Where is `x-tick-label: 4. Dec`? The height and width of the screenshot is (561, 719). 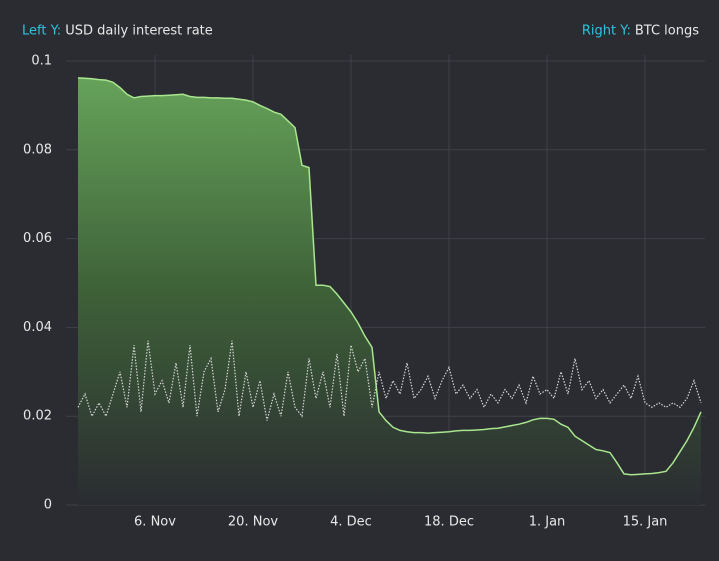
x-tick-label: 4. Dec is located at coordinates (351, 522).